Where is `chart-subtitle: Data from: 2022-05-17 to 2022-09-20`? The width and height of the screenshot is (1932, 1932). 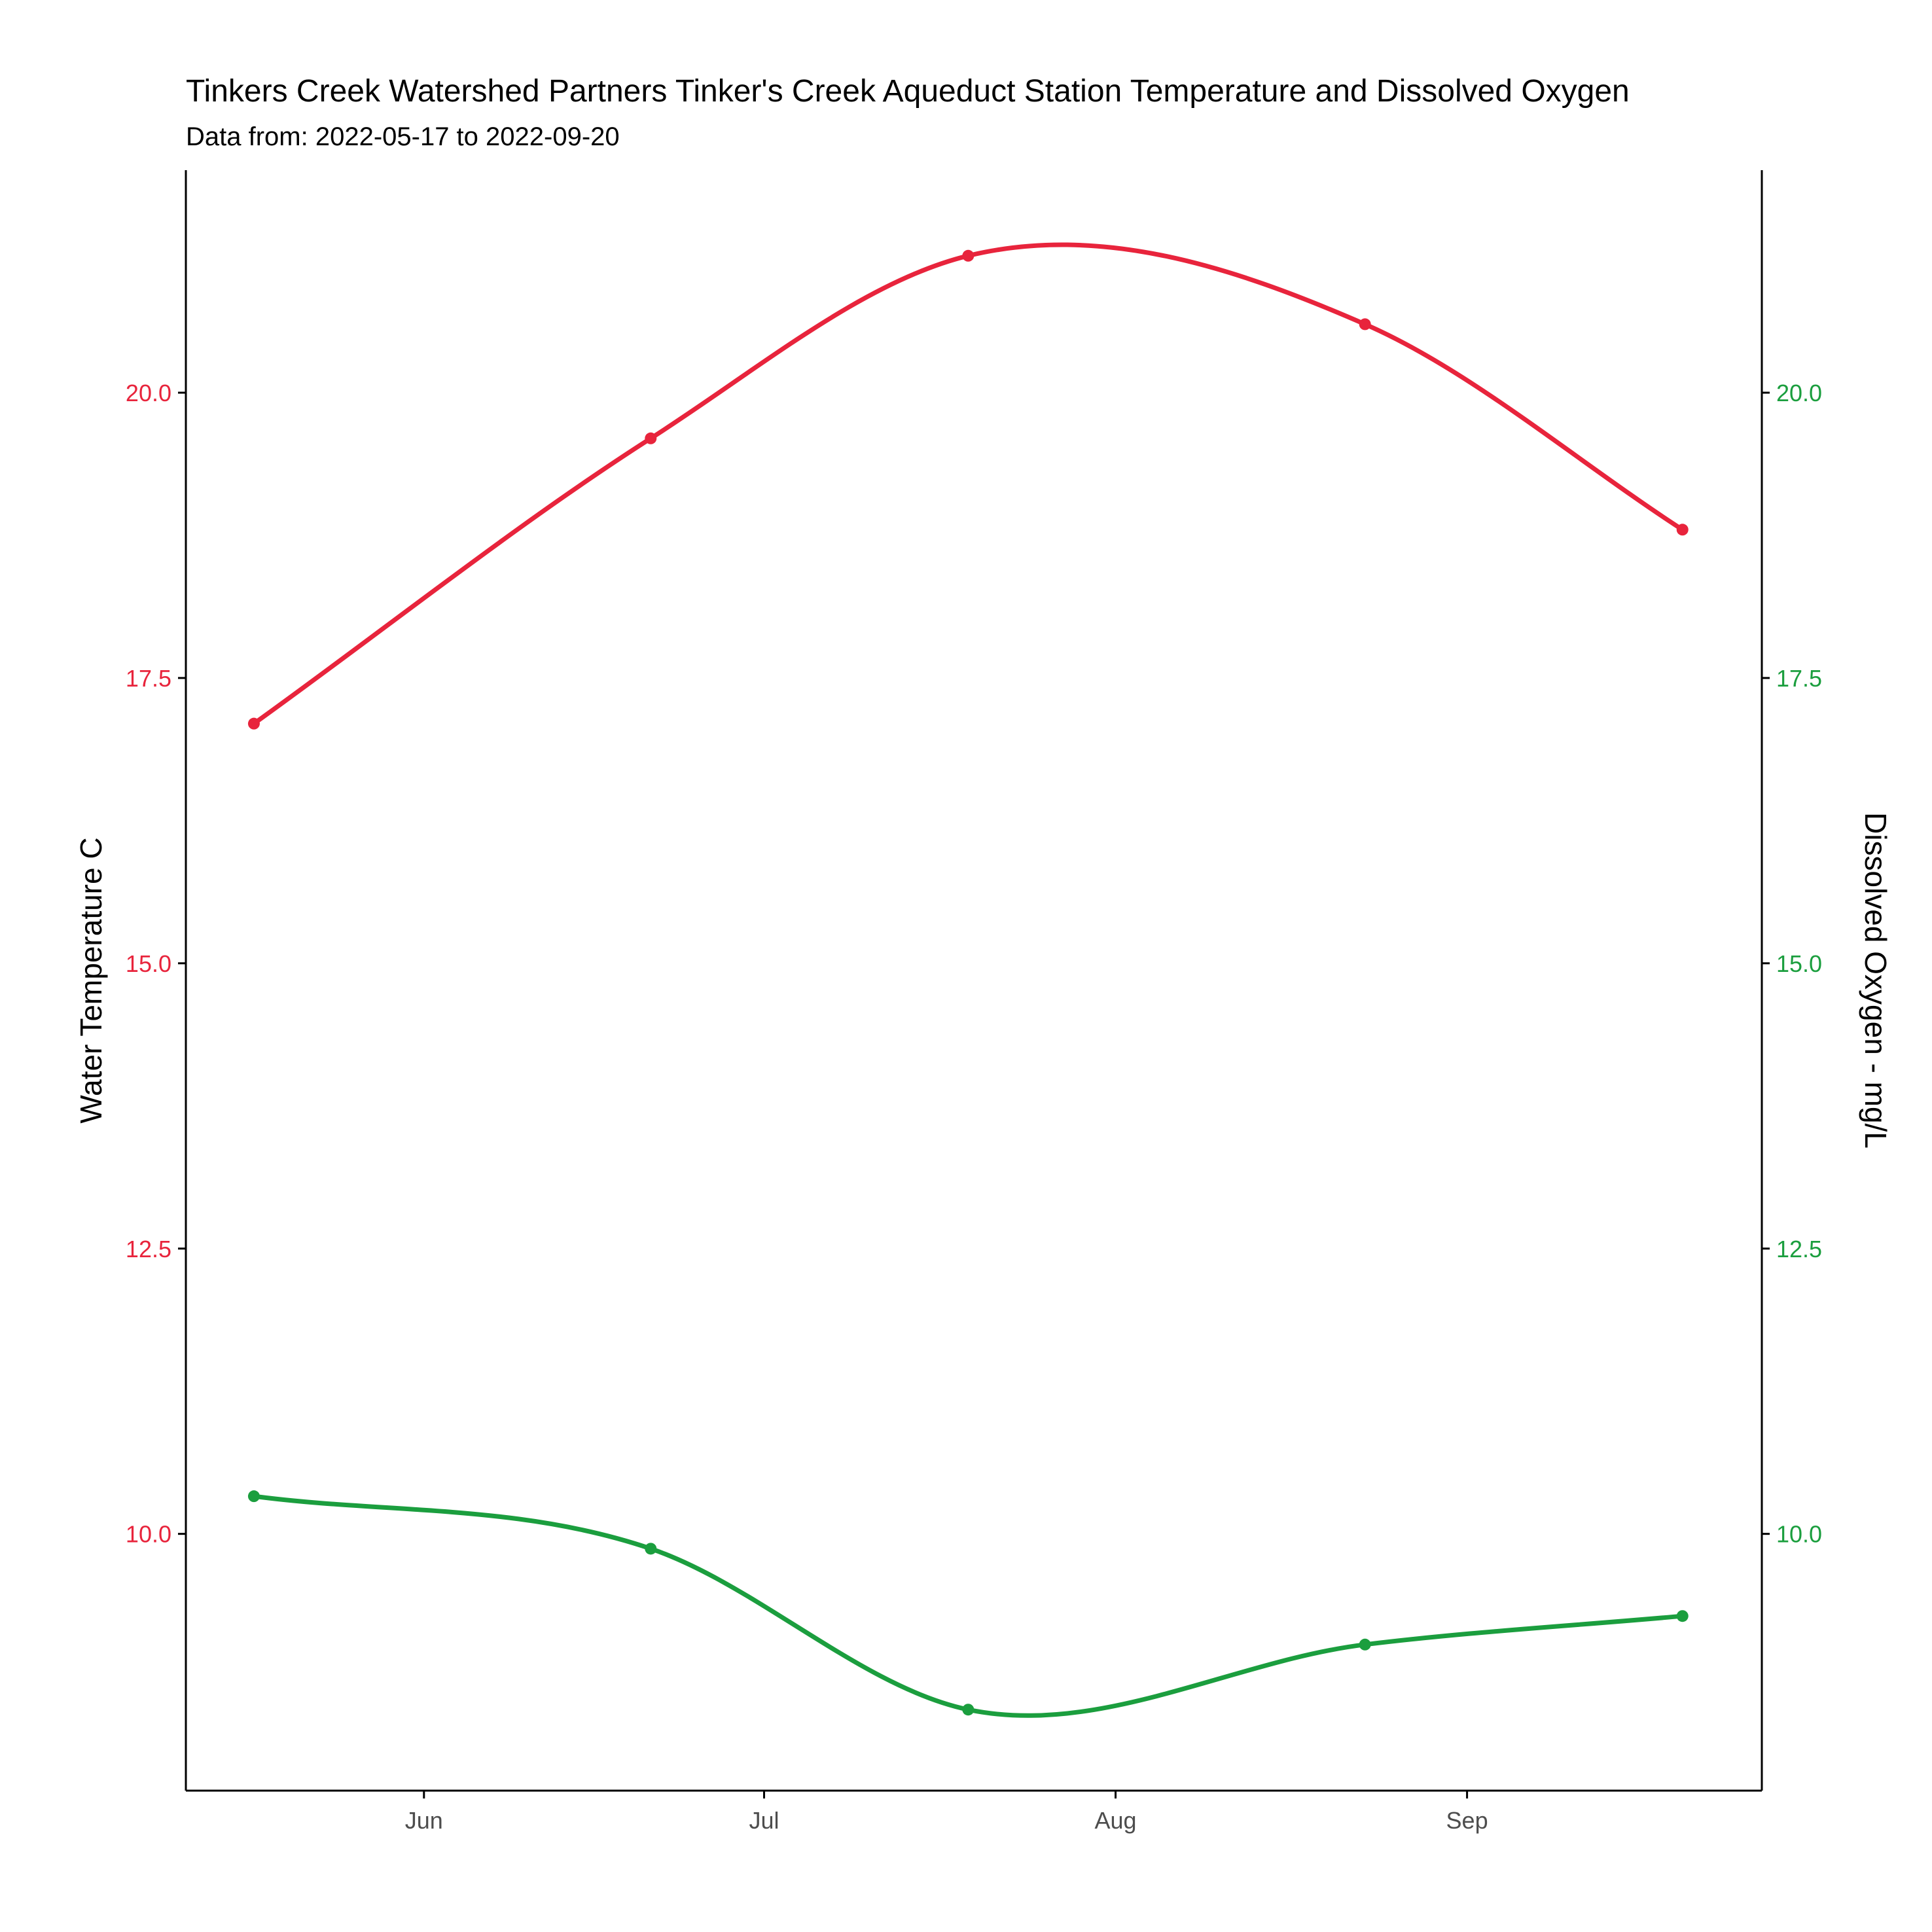 chart-subtitle: Data from: 2022-05-17 to 2022-09-20 is located at coordinates (403, 136).